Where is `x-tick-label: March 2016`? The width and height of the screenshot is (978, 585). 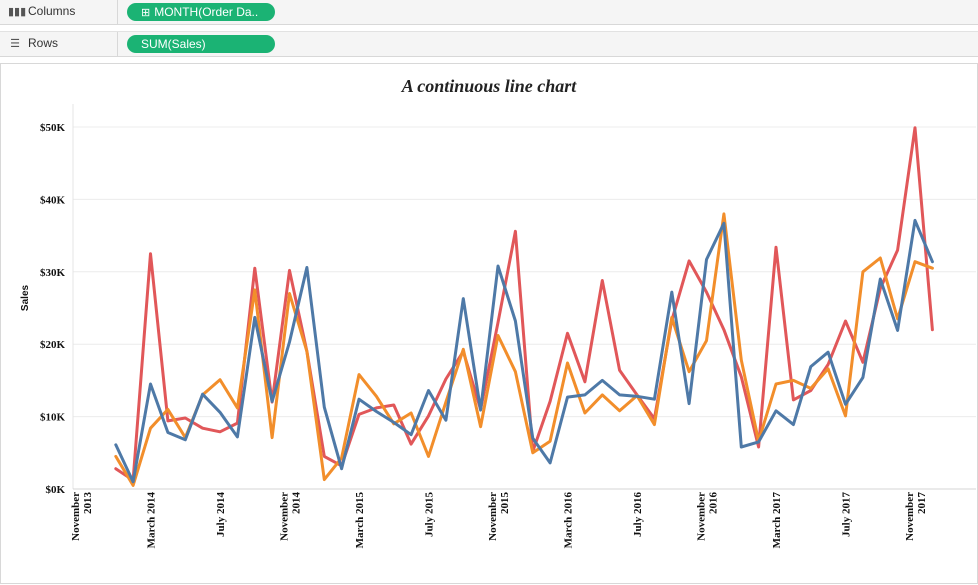
x-tick-label: March 2016 is located at coordinates (569, 520).